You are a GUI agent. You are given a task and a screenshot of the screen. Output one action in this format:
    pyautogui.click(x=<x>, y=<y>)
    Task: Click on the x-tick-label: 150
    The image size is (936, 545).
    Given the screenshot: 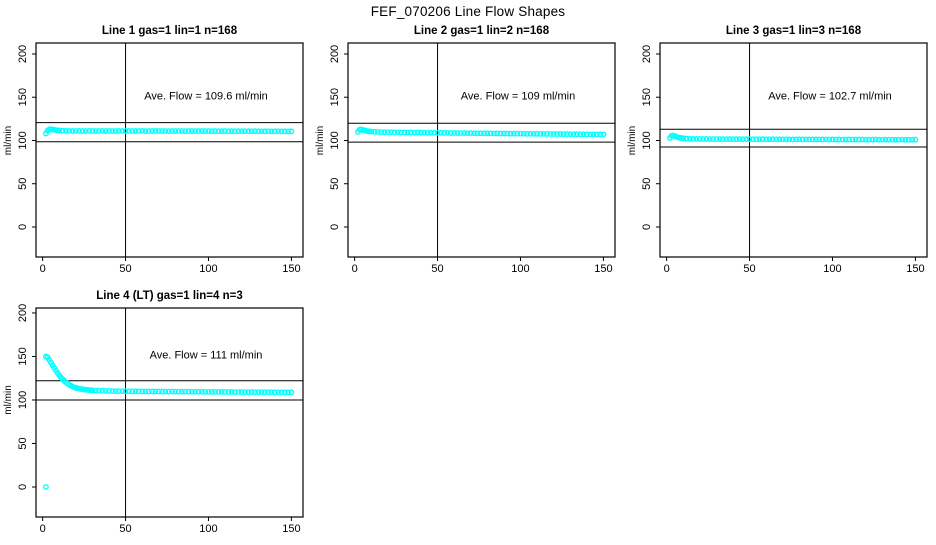 What is the action you would take?
    pyautogui.click(x=291, y=529)
    